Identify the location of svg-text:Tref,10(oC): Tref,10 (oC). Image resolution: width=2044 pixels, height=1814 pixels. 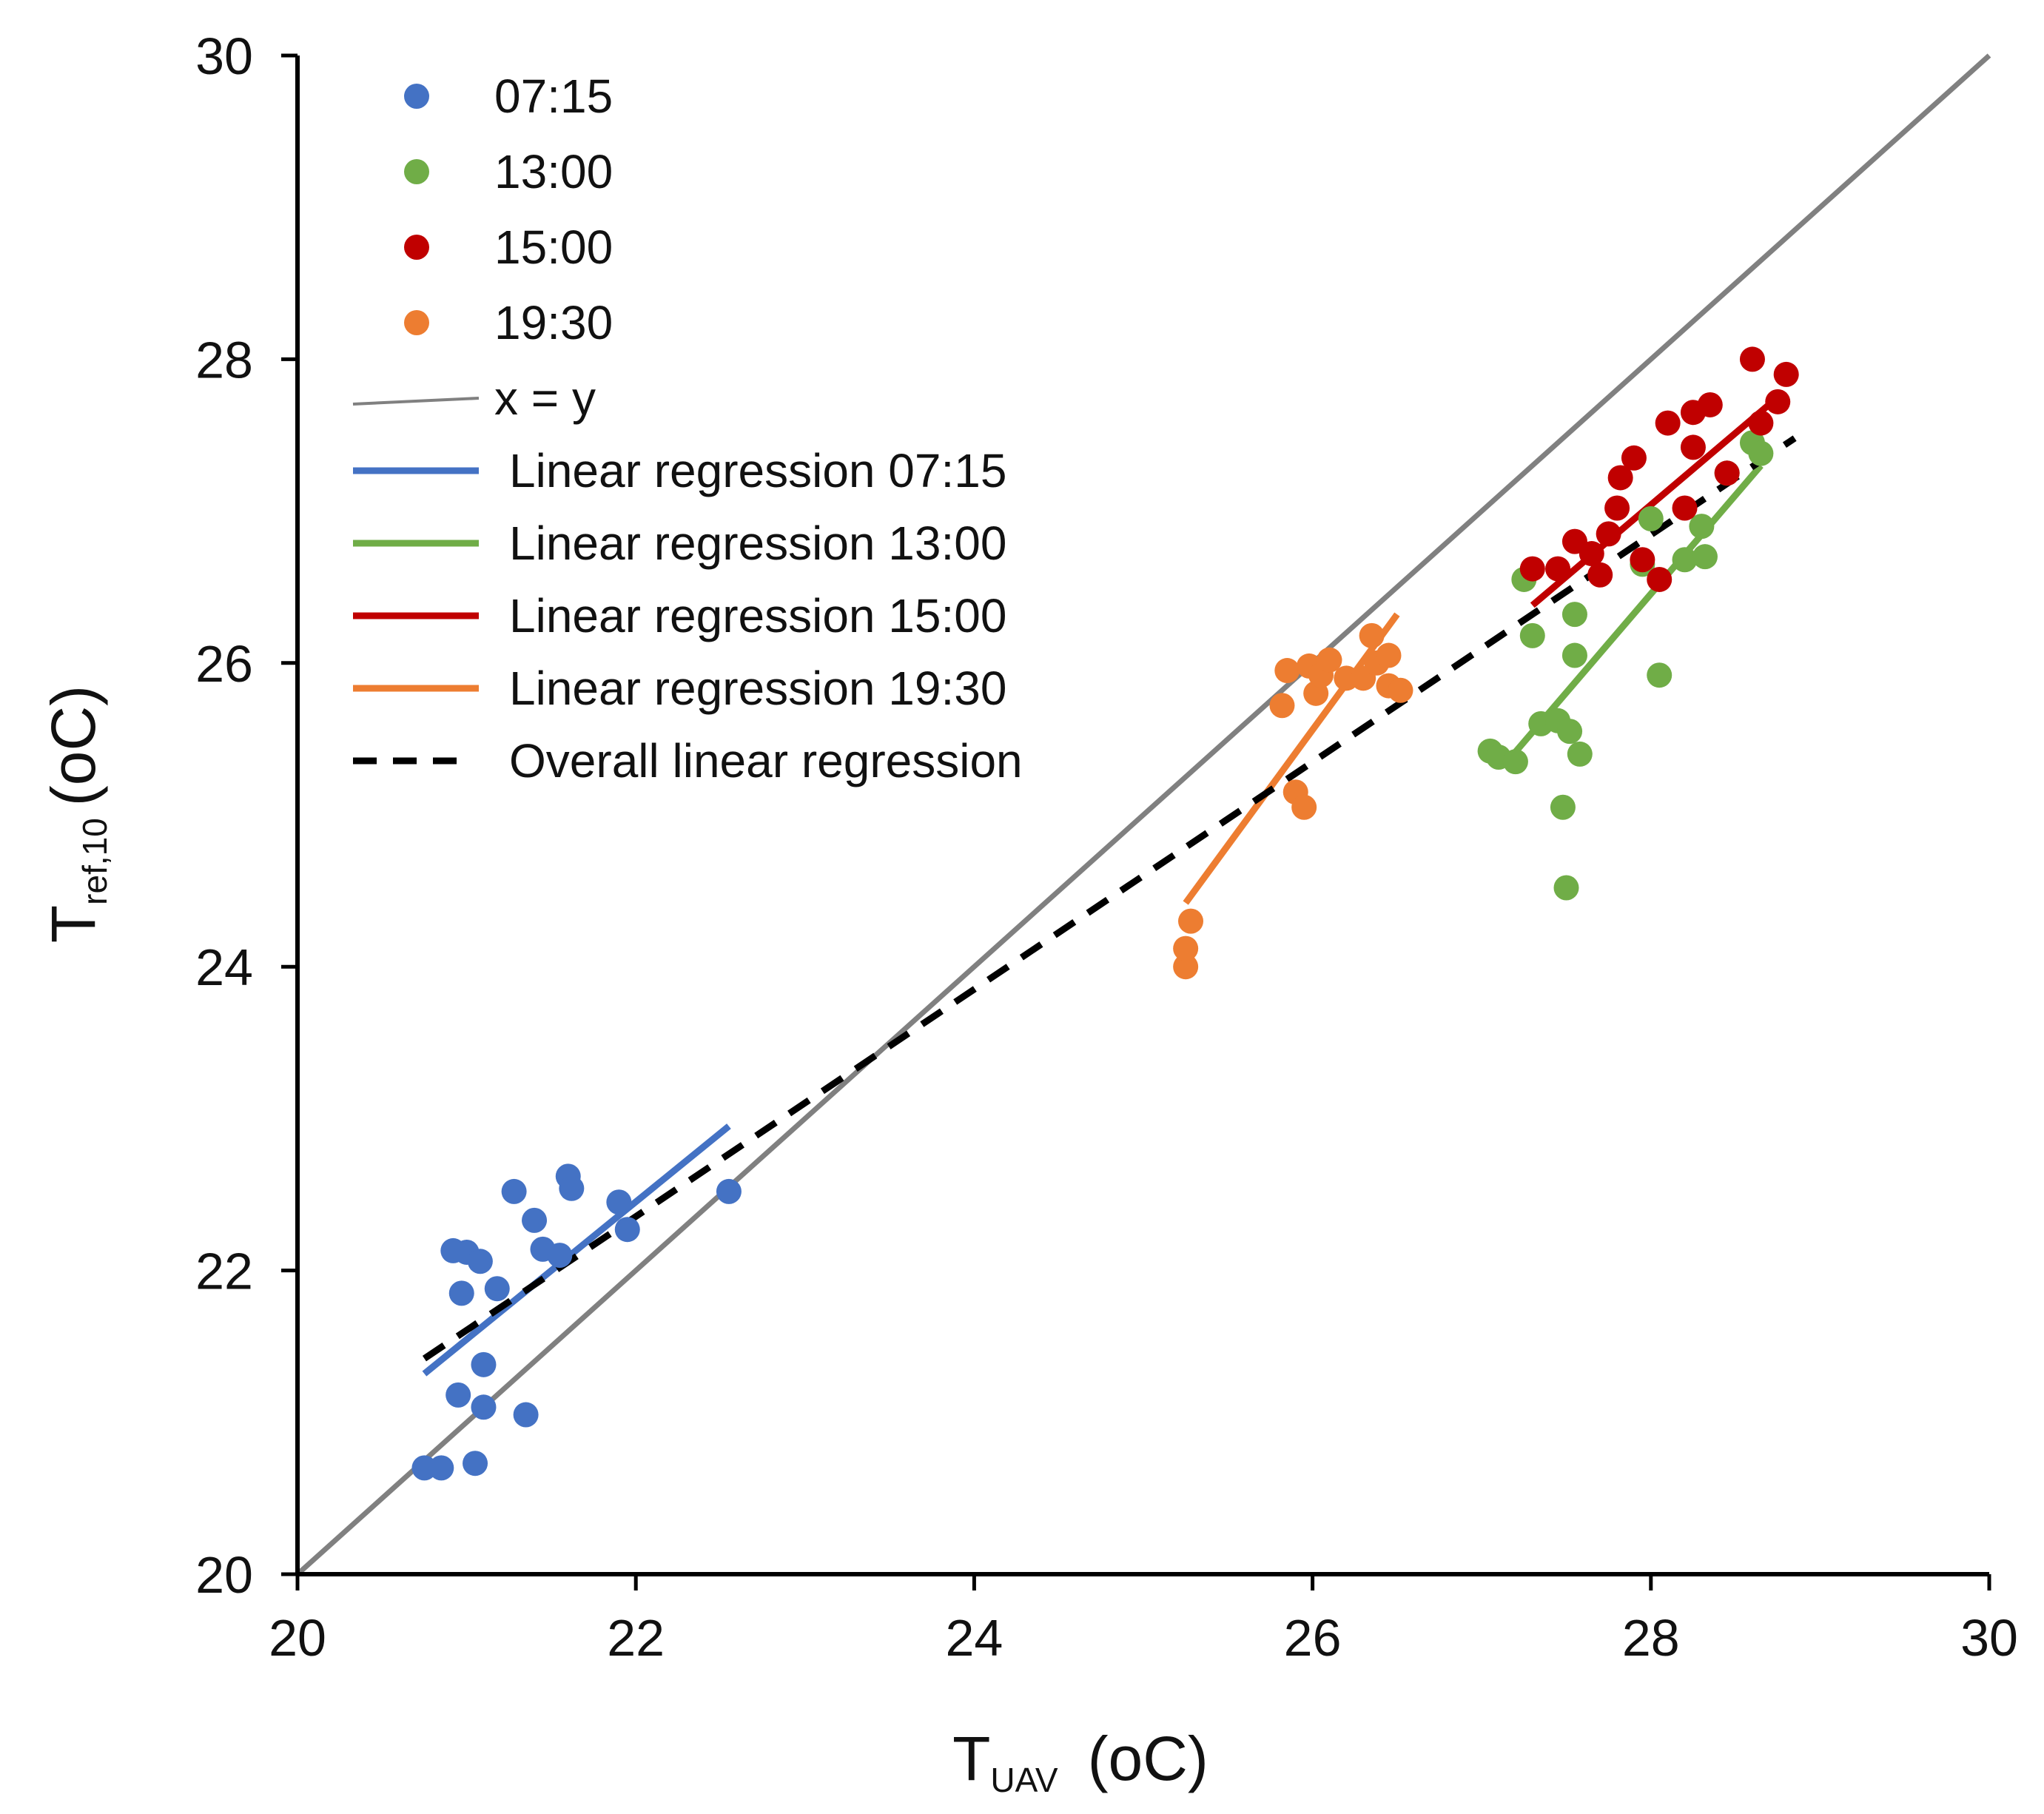
(76, 814).